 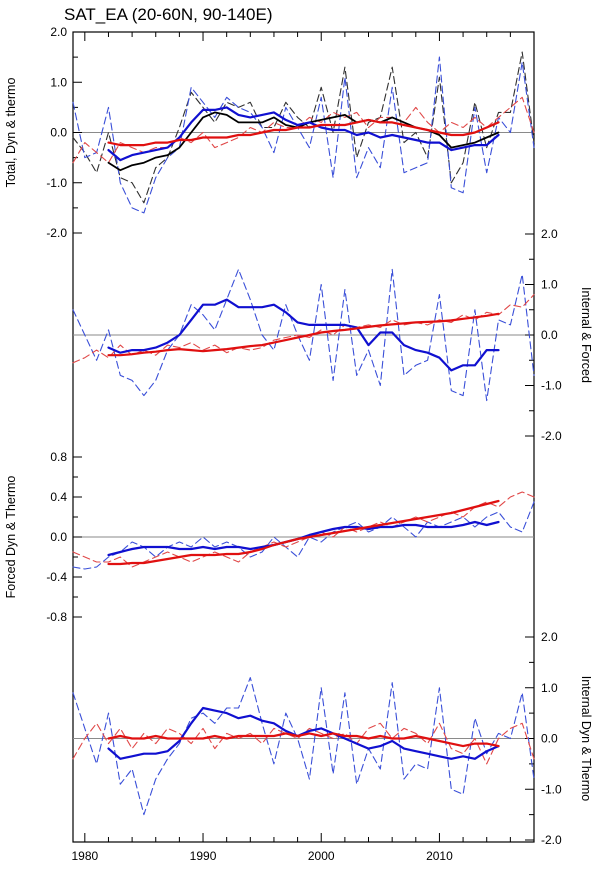 I want to click on series-forced-thermodynamic-dashed, so click(x=303, y=529).